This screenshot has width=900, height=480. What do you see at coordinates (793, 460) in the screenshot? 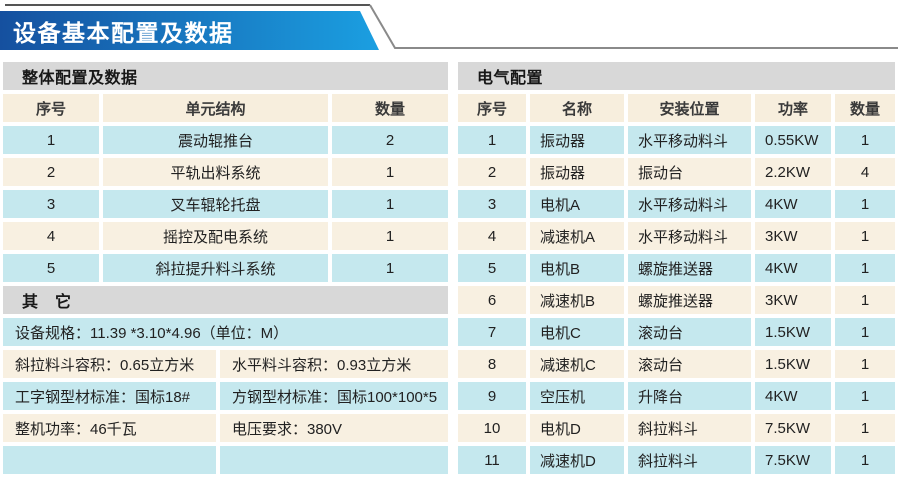
I see `cell-power: 7.5KW` at bounding box center [793, 460].